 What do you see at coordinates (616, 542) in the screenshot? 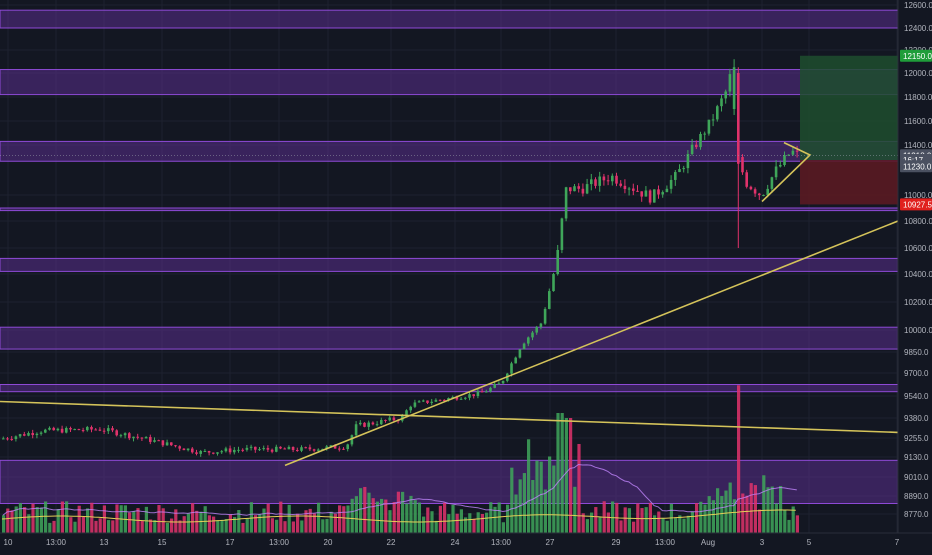
I see `x-tick-label: 29` at bounding box center [616, 542].